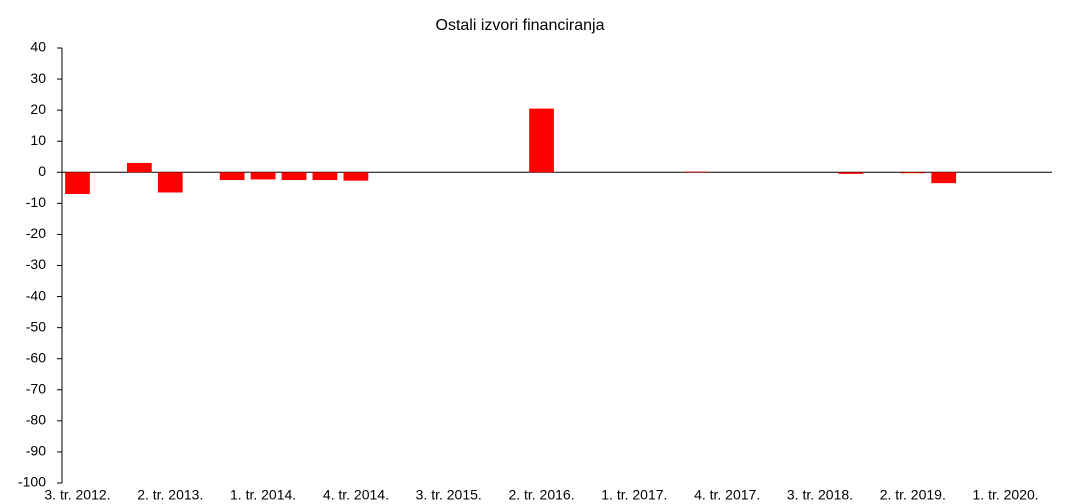  I want to click on x-tick-label: 3. tr. 2018., so click(820, 495).